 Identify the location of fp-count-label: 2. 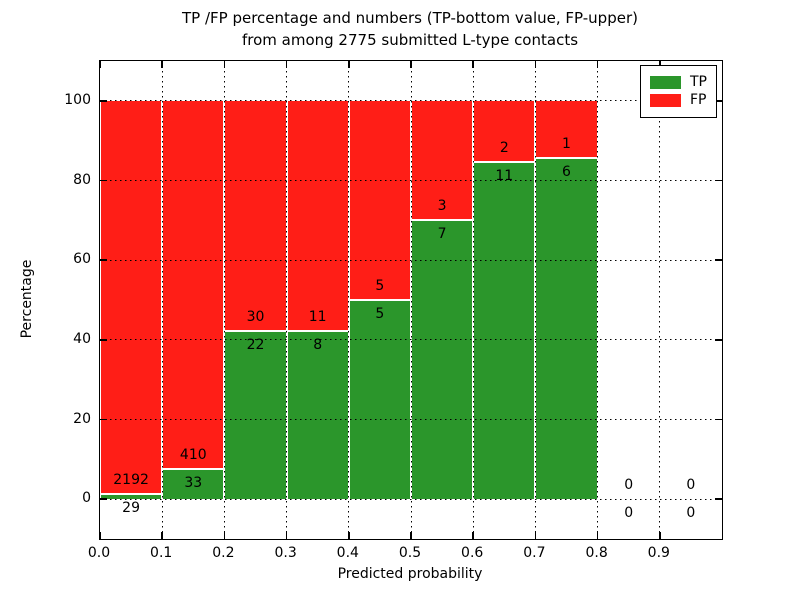
(504, 148).